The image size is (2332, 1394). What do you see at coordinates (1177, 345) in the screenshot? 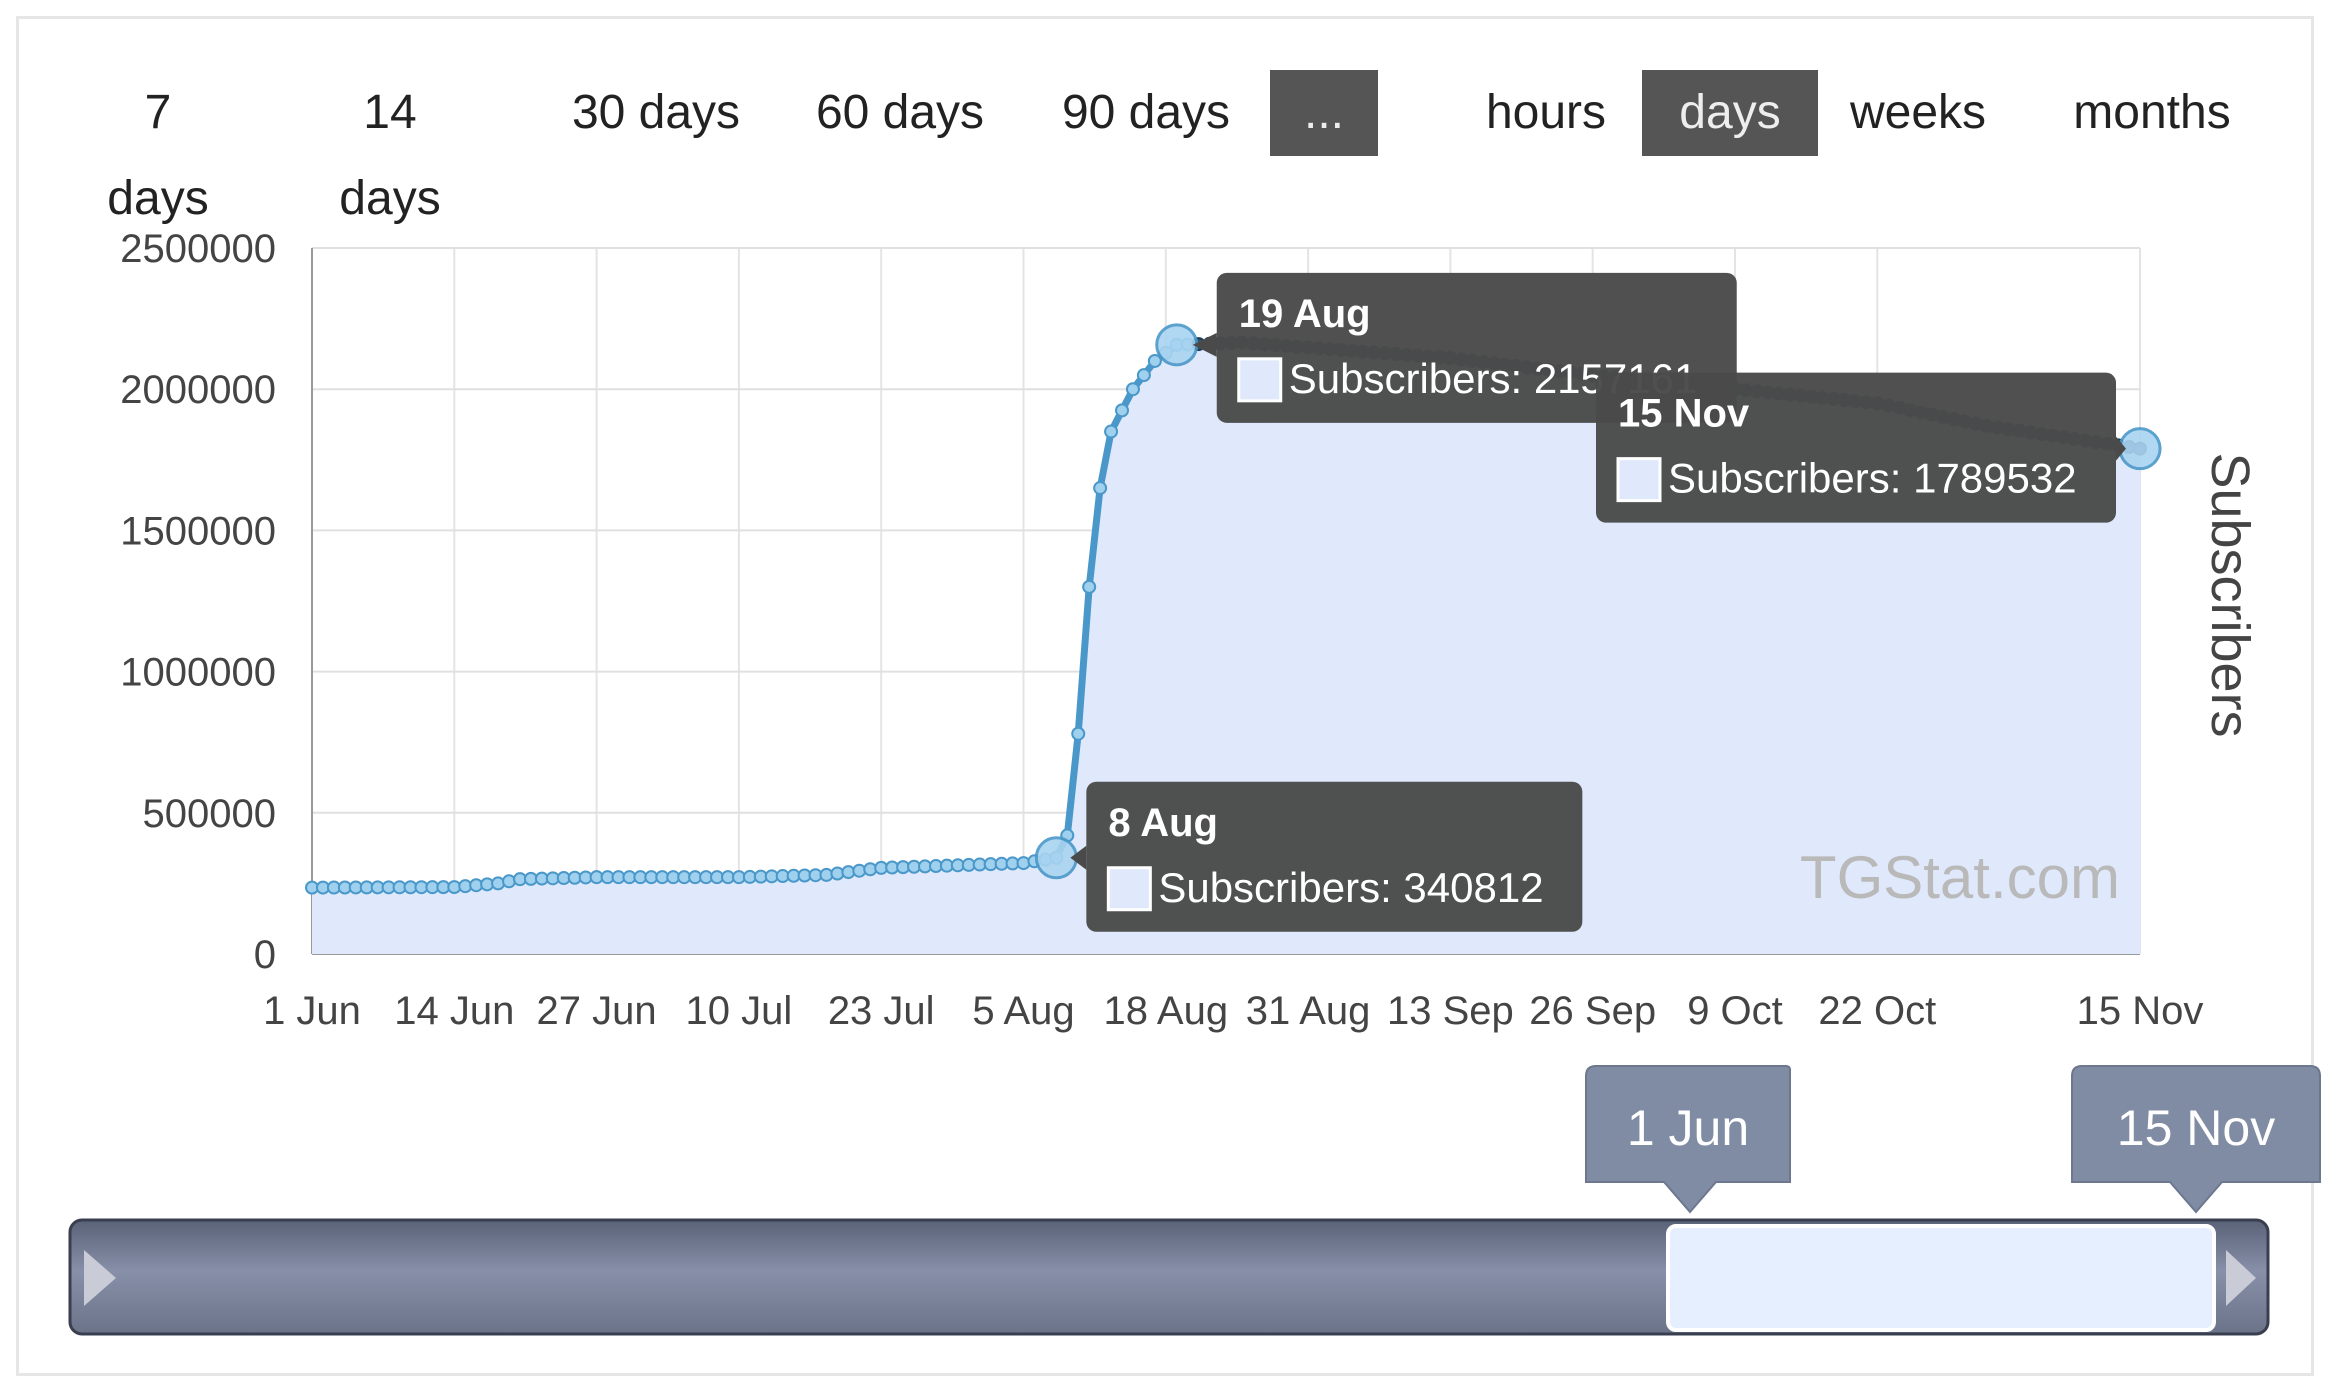
I see `highlighted-point` at bounding box center [1177, 345].